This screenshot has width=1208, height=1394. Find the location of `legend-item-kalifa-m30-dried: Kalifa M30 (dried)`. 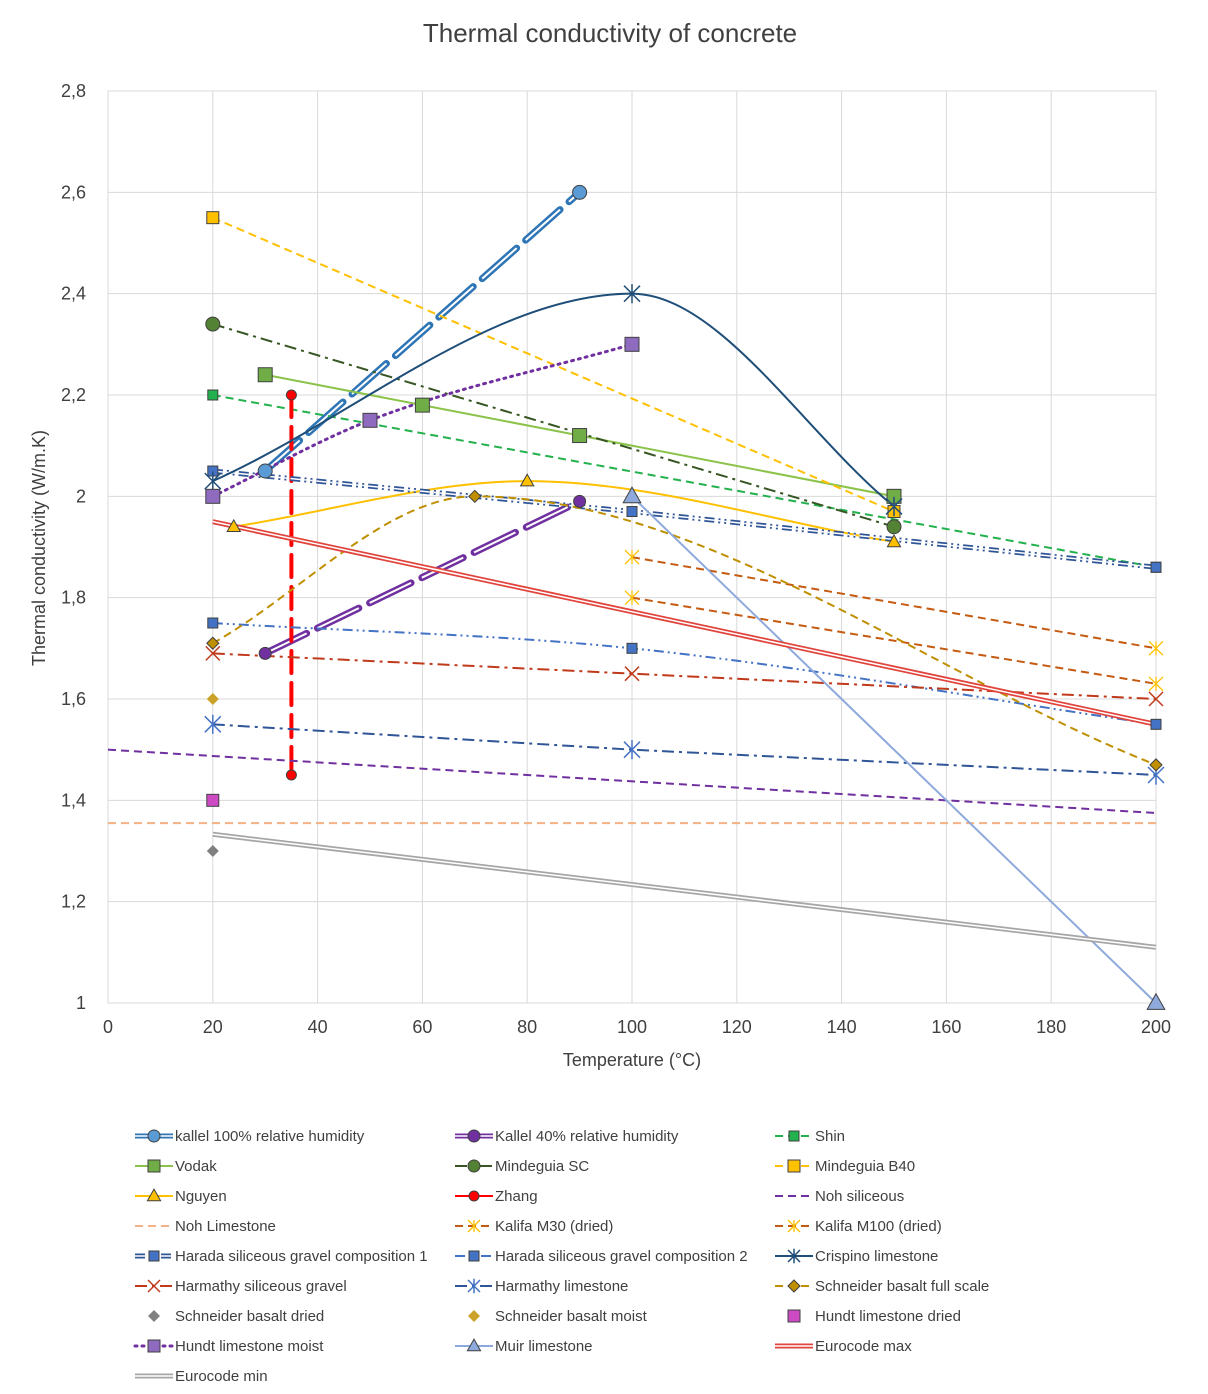

legend-item-kalifa-m30-dried: Kalifa M30 (dried) is located at coordinates (534, 1226).